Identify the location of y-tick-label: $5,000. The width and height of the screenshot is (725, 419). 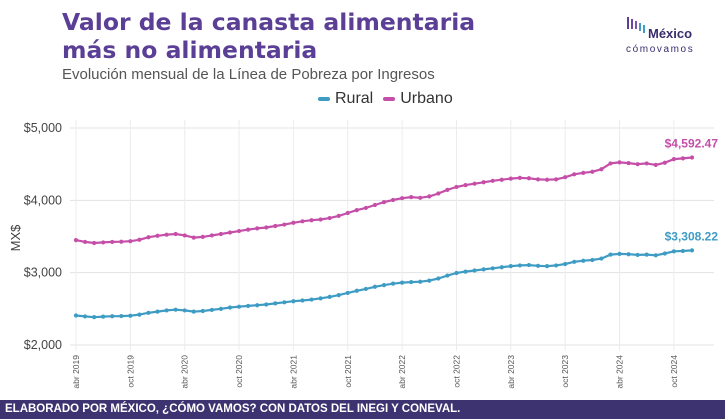
(43, 128).